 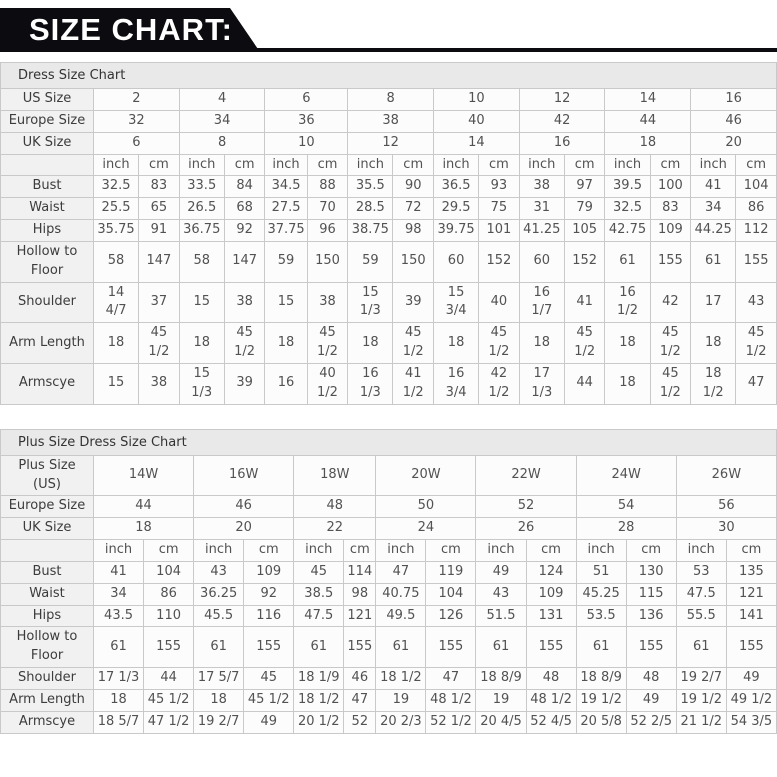 I want to click on measure-value-cell: 16 1/7, so click(x=541, y=302).